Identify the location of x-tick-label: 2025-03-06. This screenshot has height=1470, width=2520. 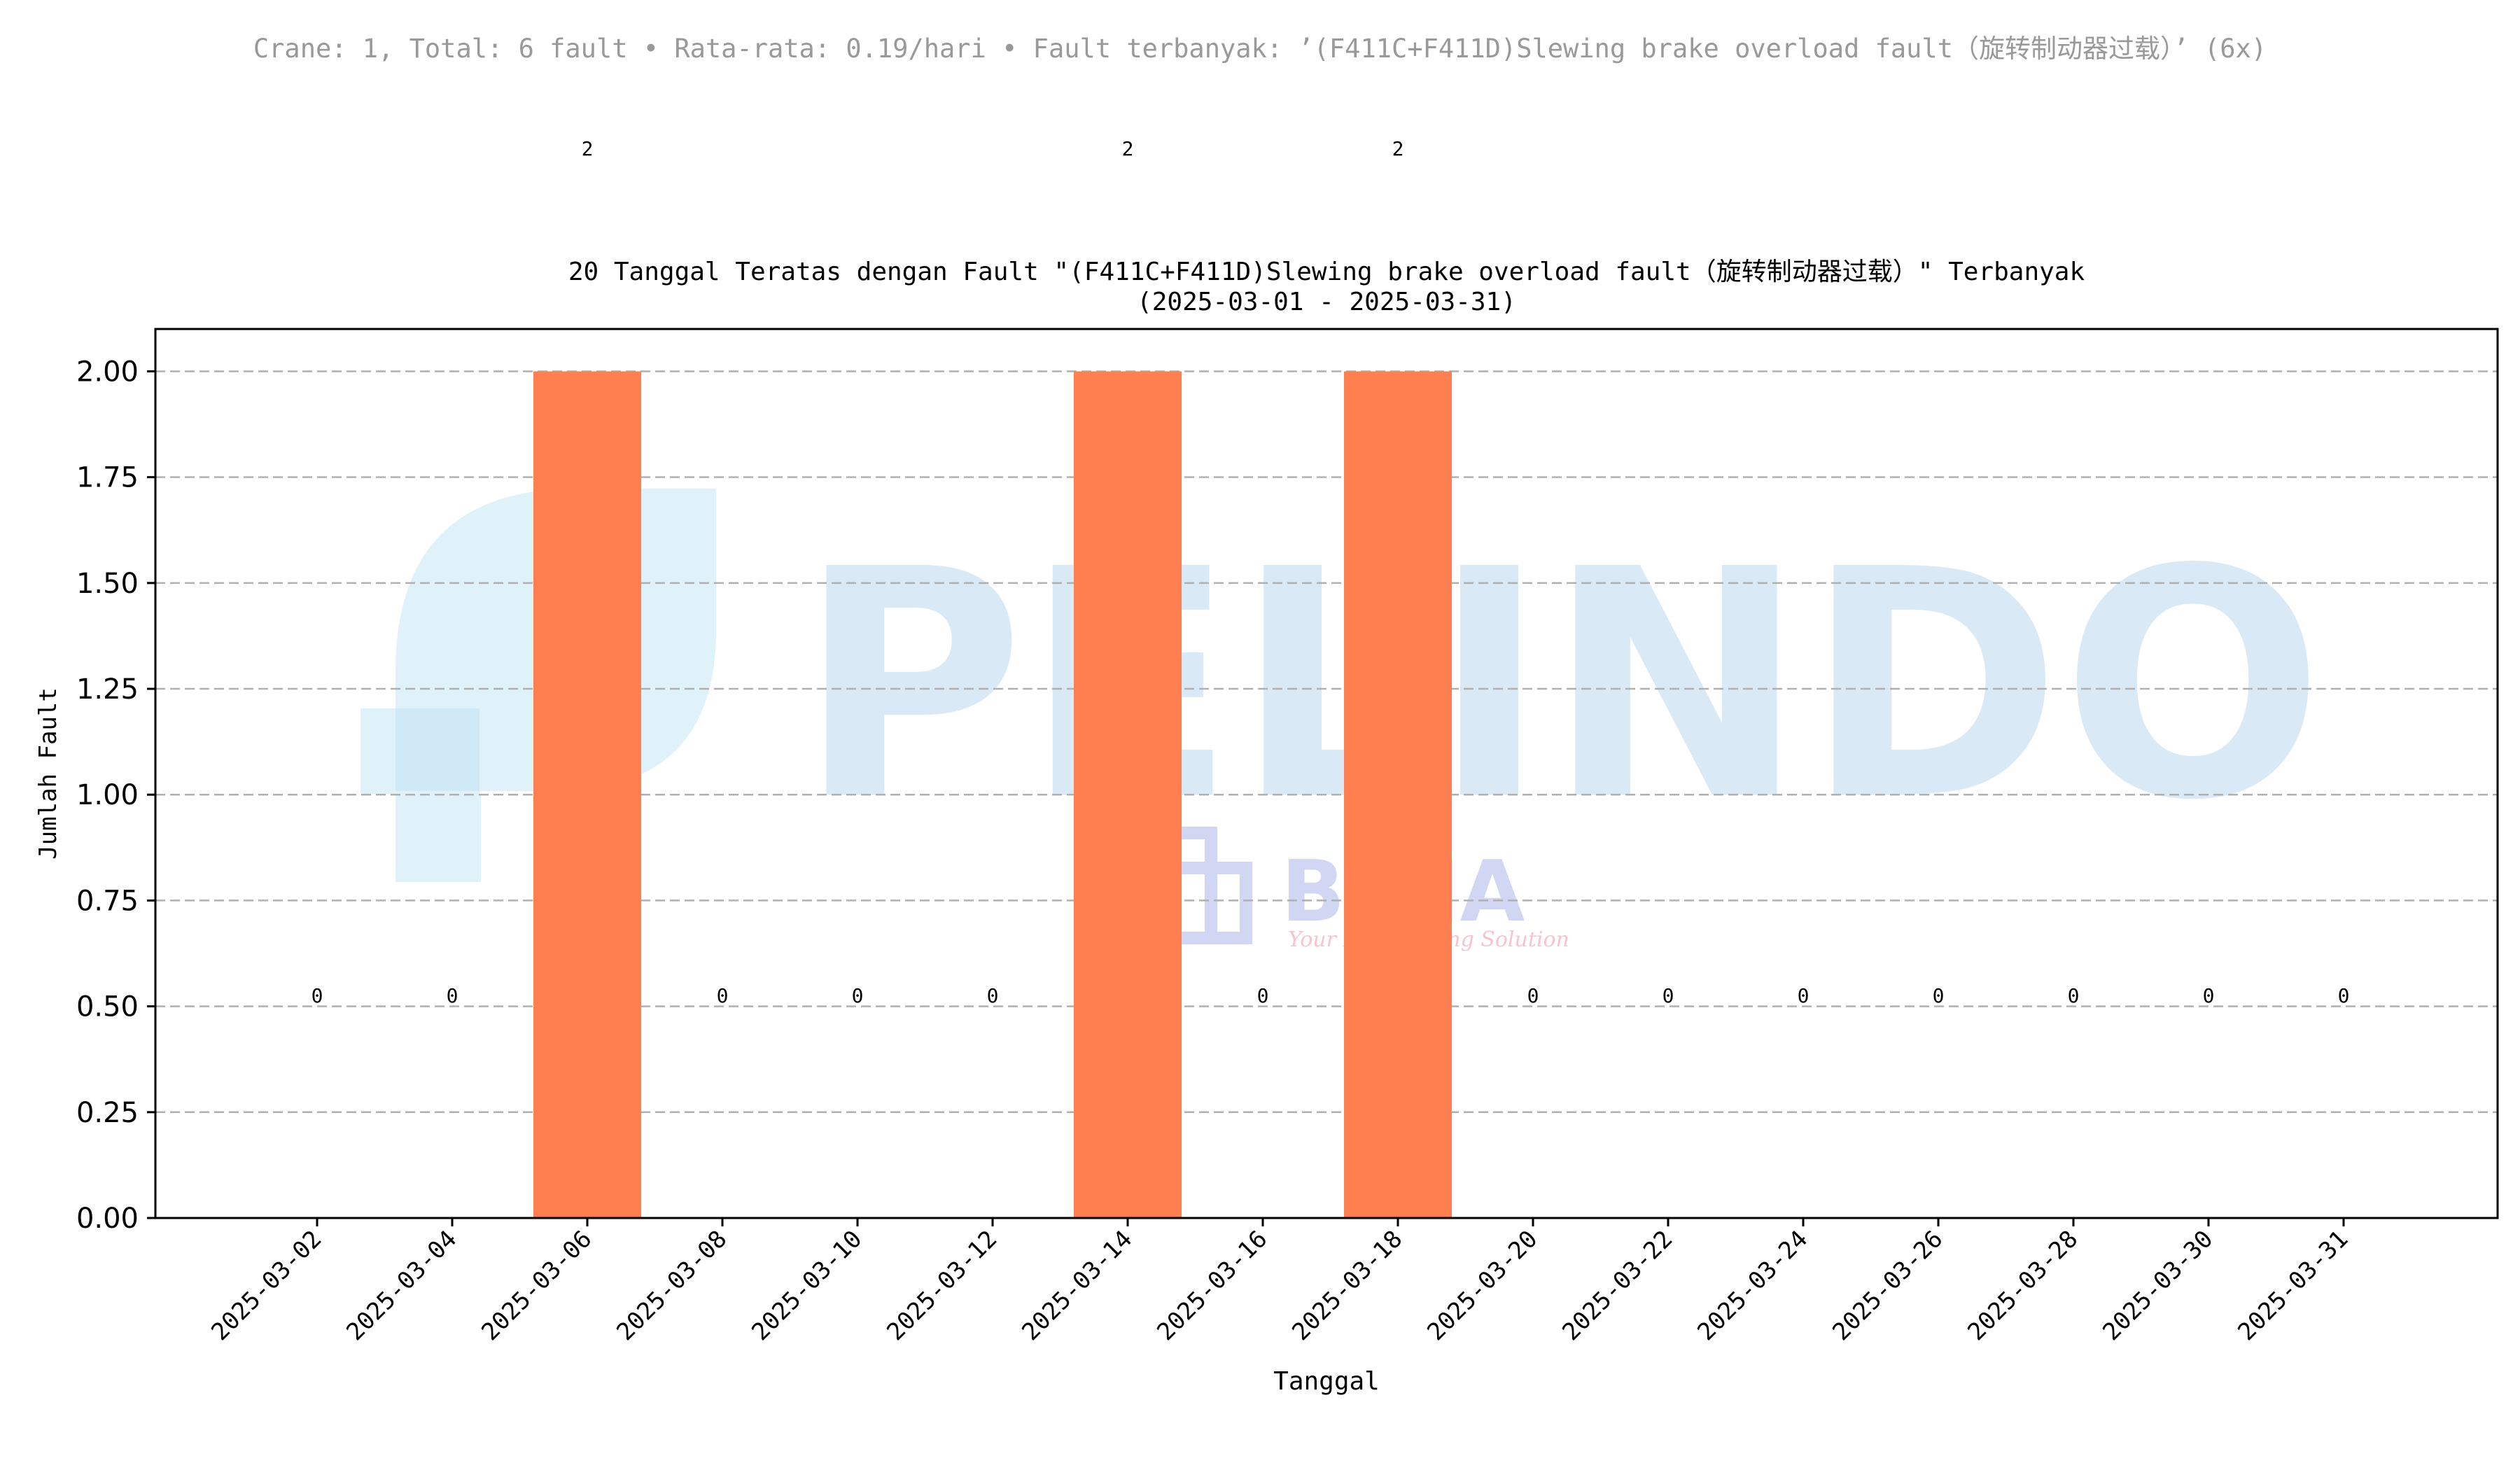
(536, 1285).